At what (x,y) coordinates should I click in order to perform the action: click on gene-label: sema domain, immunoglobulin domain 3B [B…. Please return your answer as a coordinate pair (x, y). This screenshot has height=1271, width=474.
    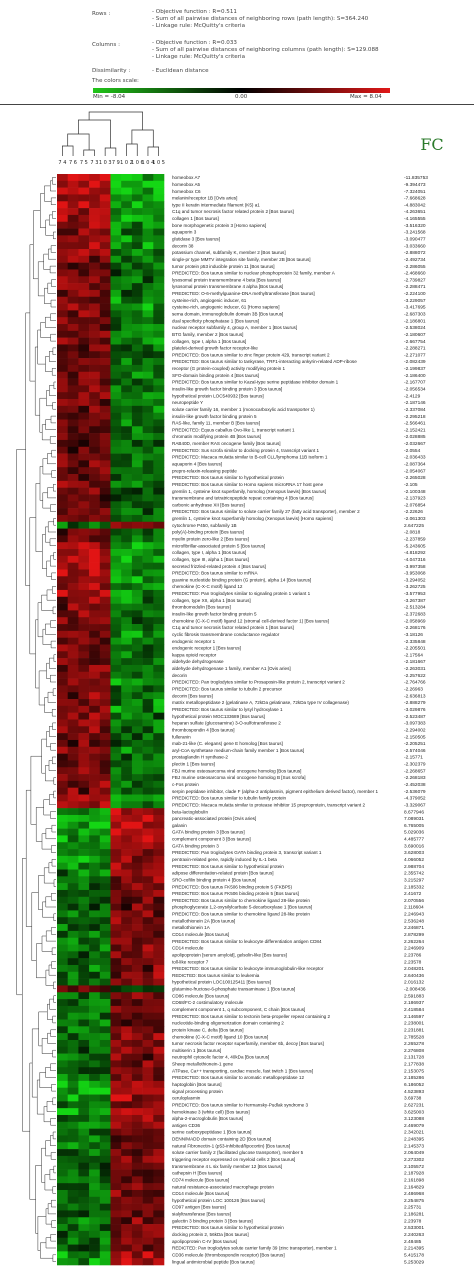
    Looking at the image, I should click on (227, 313).